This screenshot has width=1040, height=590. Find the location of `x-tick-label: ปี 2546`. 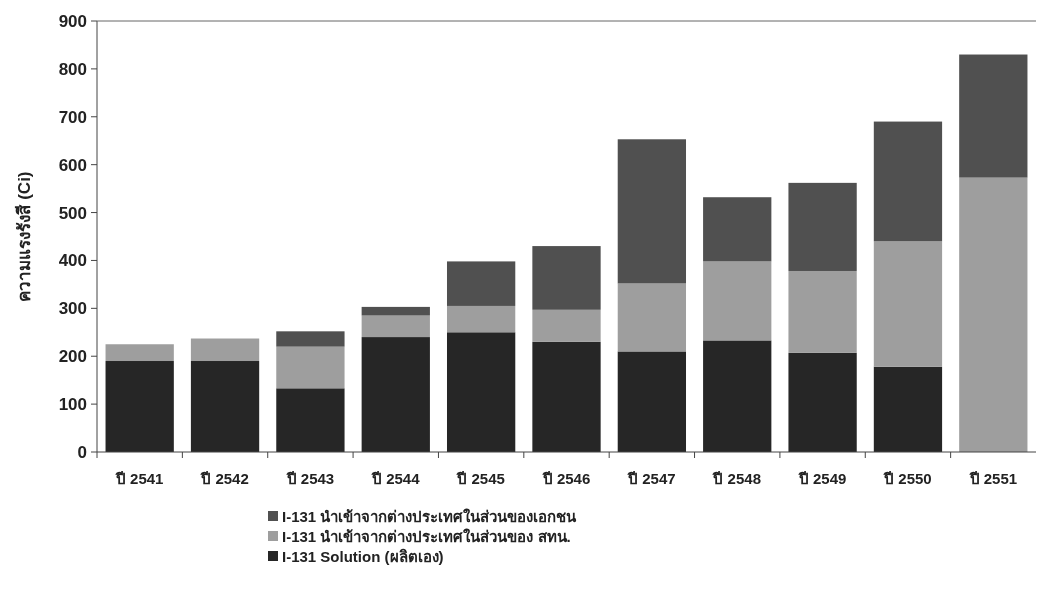

x-tick-label: ปี 2546 is located at coordinates (566, 478).